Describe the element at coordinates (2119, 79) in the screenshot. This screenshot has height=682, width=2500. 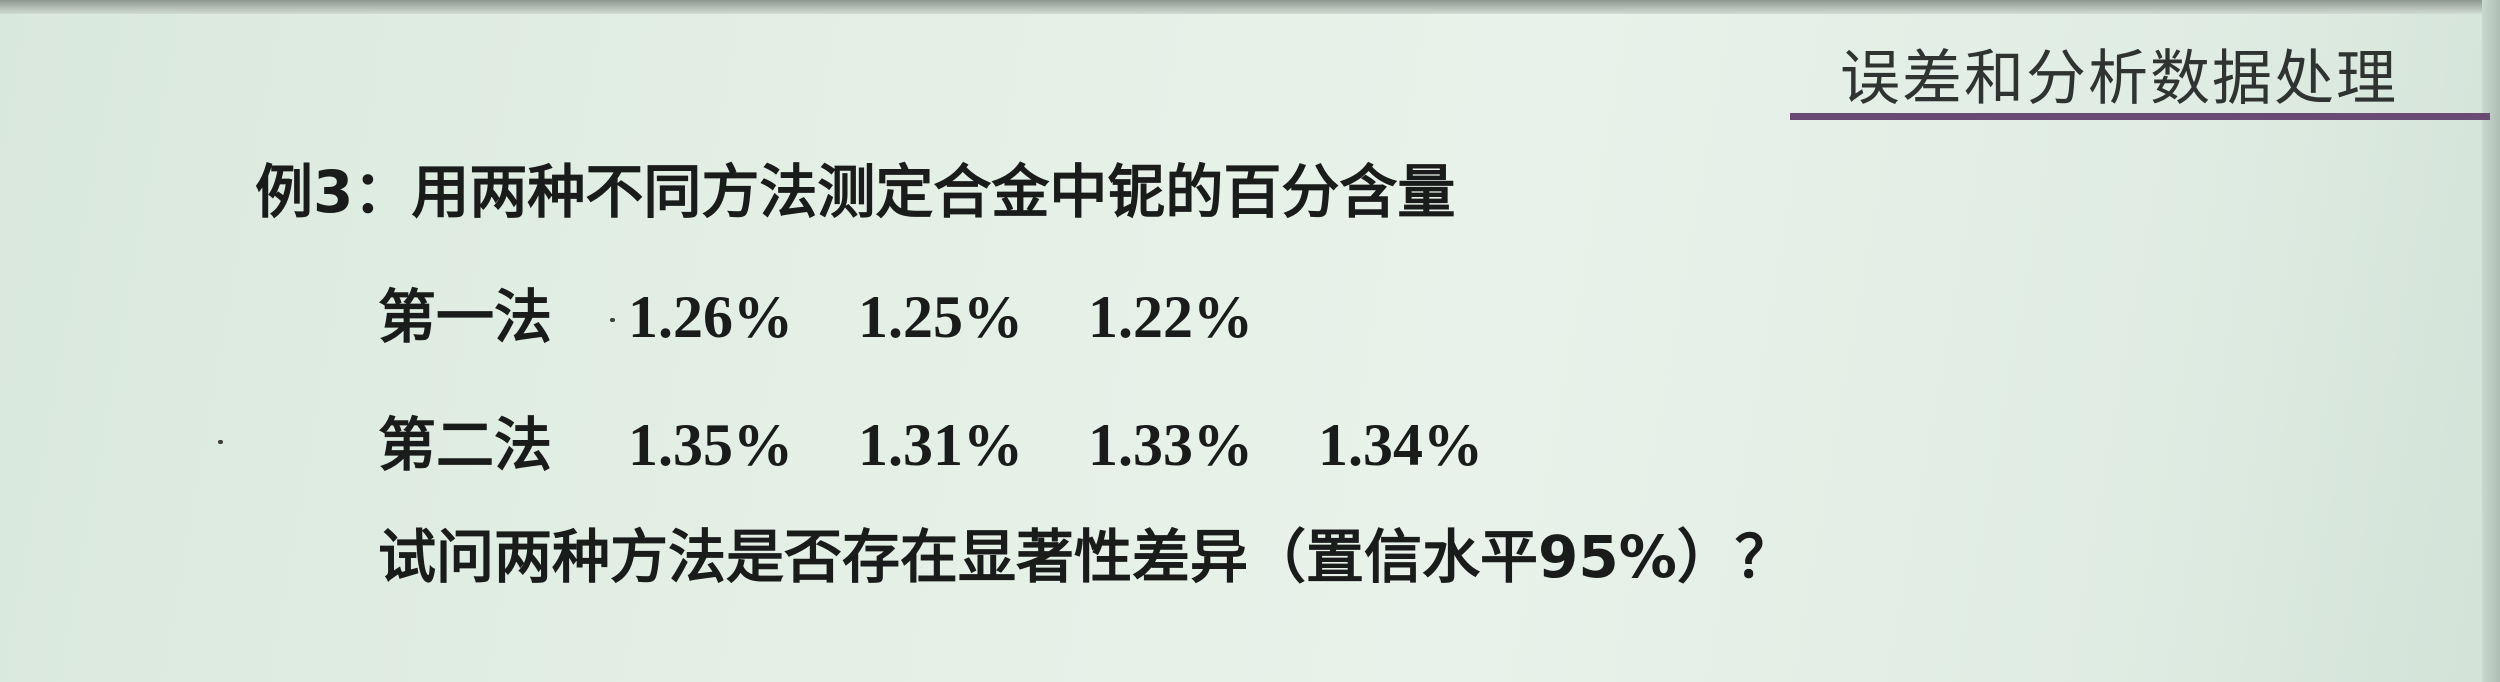
I see `section-title: 误差和分析数据处理` at that location.